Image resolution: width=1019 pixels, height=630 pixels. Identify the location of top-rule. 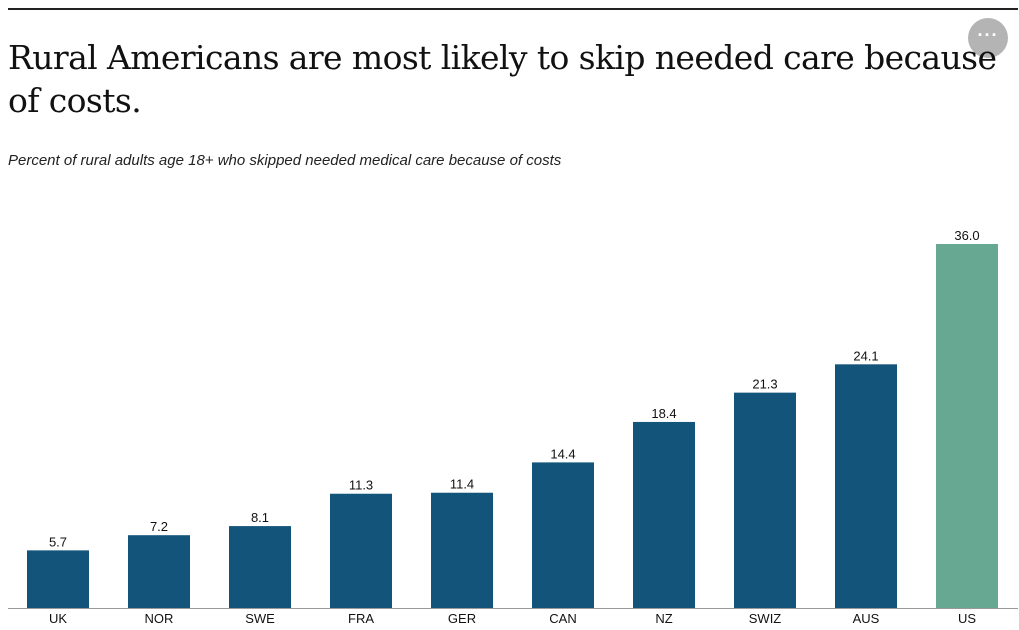
(513, 9).